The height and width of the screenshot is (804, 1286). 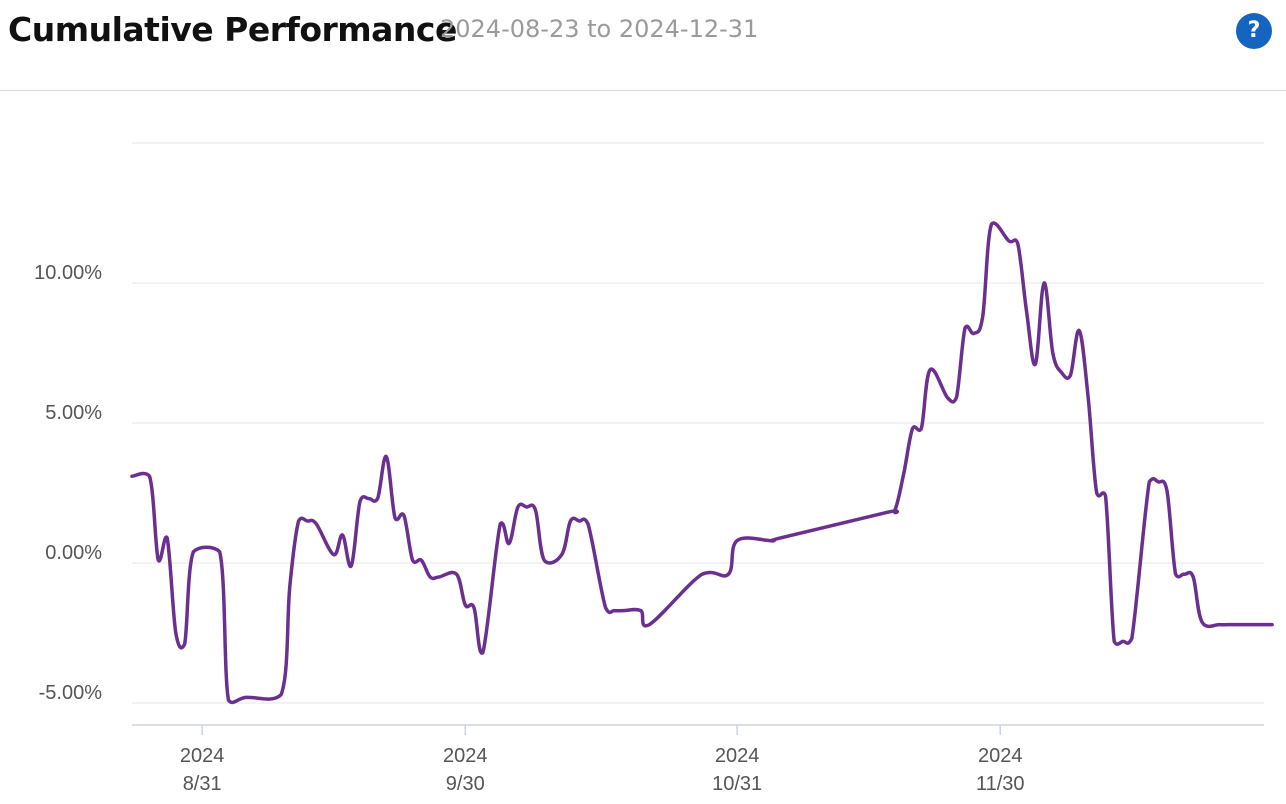 I want to click on x-tick-label: 8/31, so click(x=202, y=784).